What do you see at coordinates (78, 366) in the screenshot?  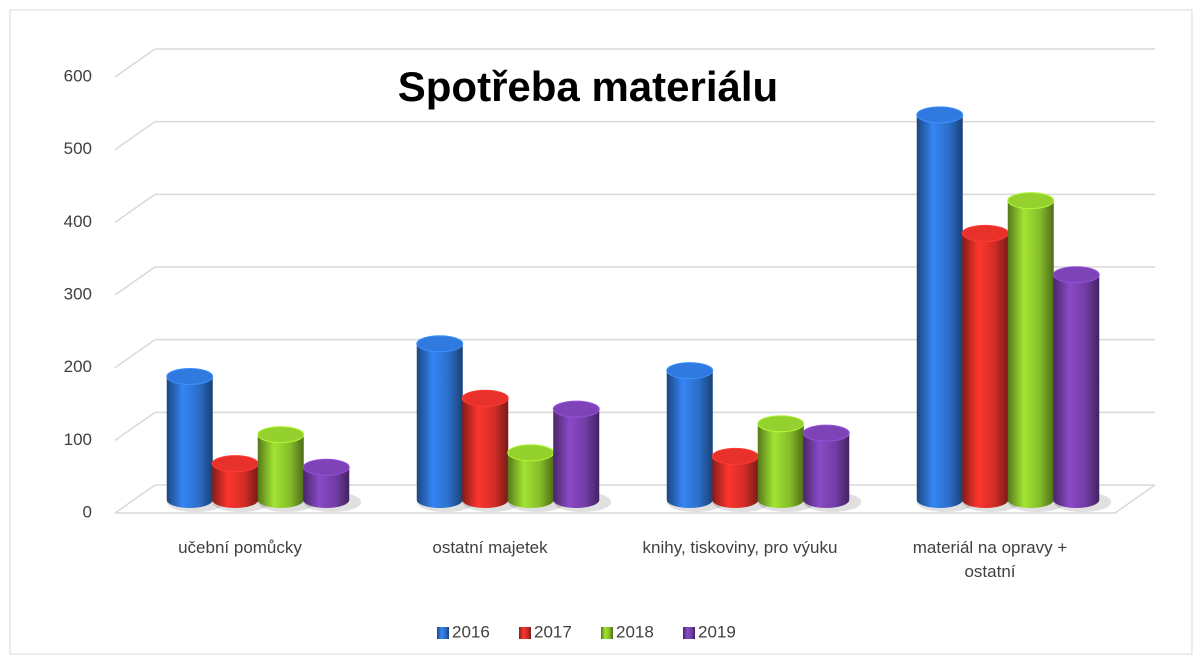 I see `y-tick-label: 200` at bounding box center [78, 366].